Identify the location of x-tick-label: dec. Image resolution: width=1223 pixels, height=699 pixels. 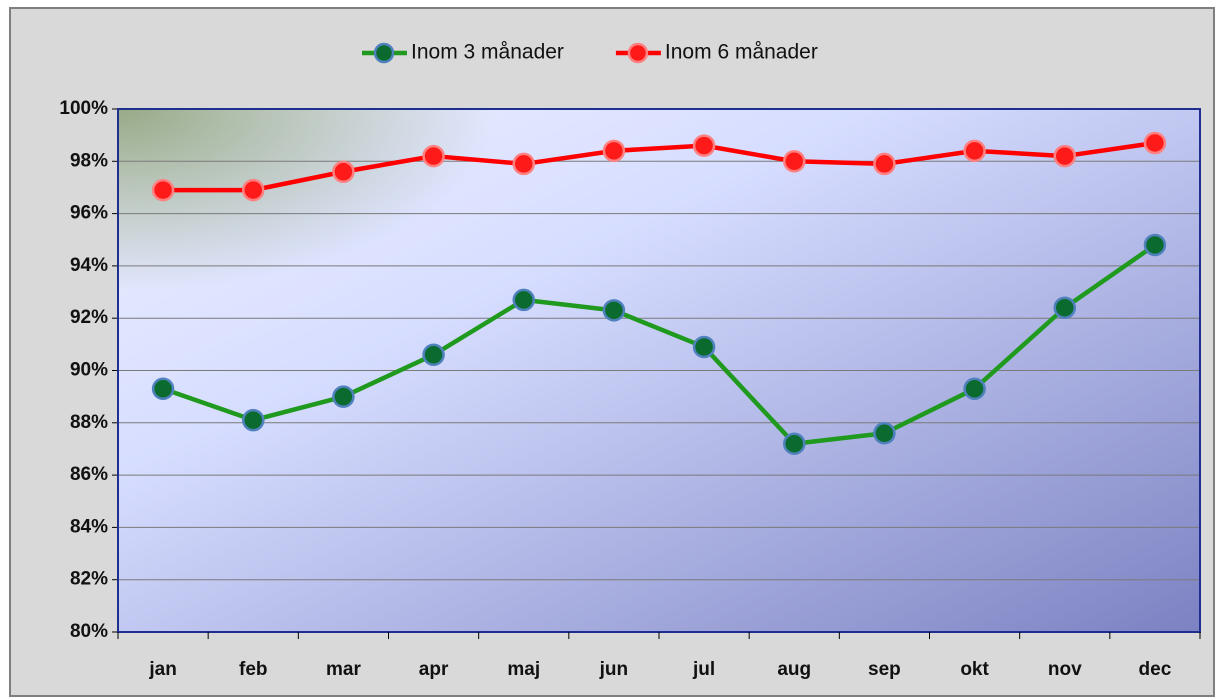
(1155, 669).